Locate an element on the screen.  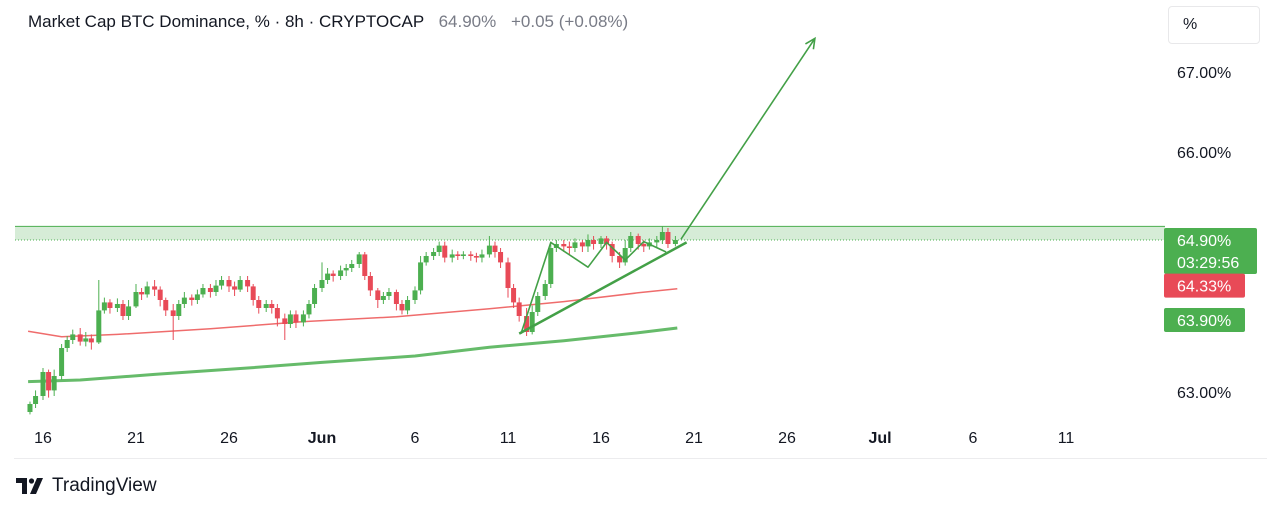
price-label-box is located at coordinates (1210, 251).